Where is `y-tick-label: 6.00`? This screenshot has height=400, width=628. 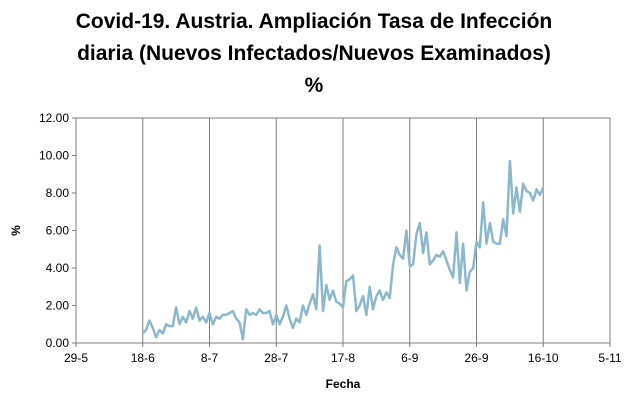
y-tick-label: 6.00 is located at coordinates (58, 231).